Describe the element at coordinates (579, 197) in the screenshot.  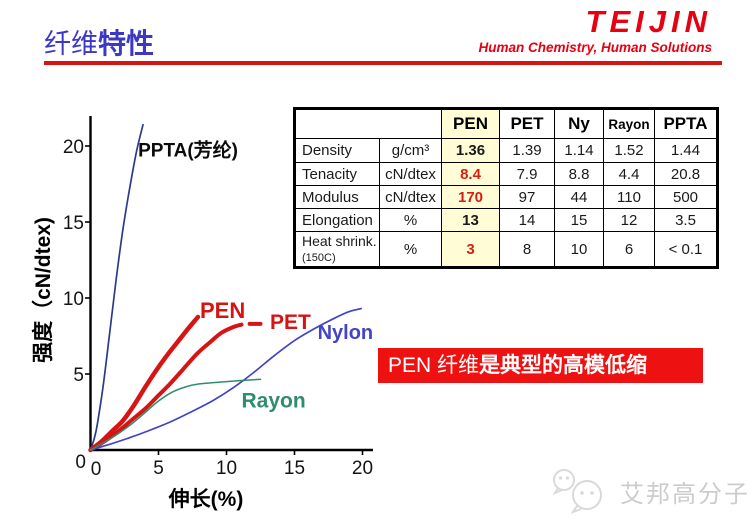
I see `cell-ny: 44` at that location.